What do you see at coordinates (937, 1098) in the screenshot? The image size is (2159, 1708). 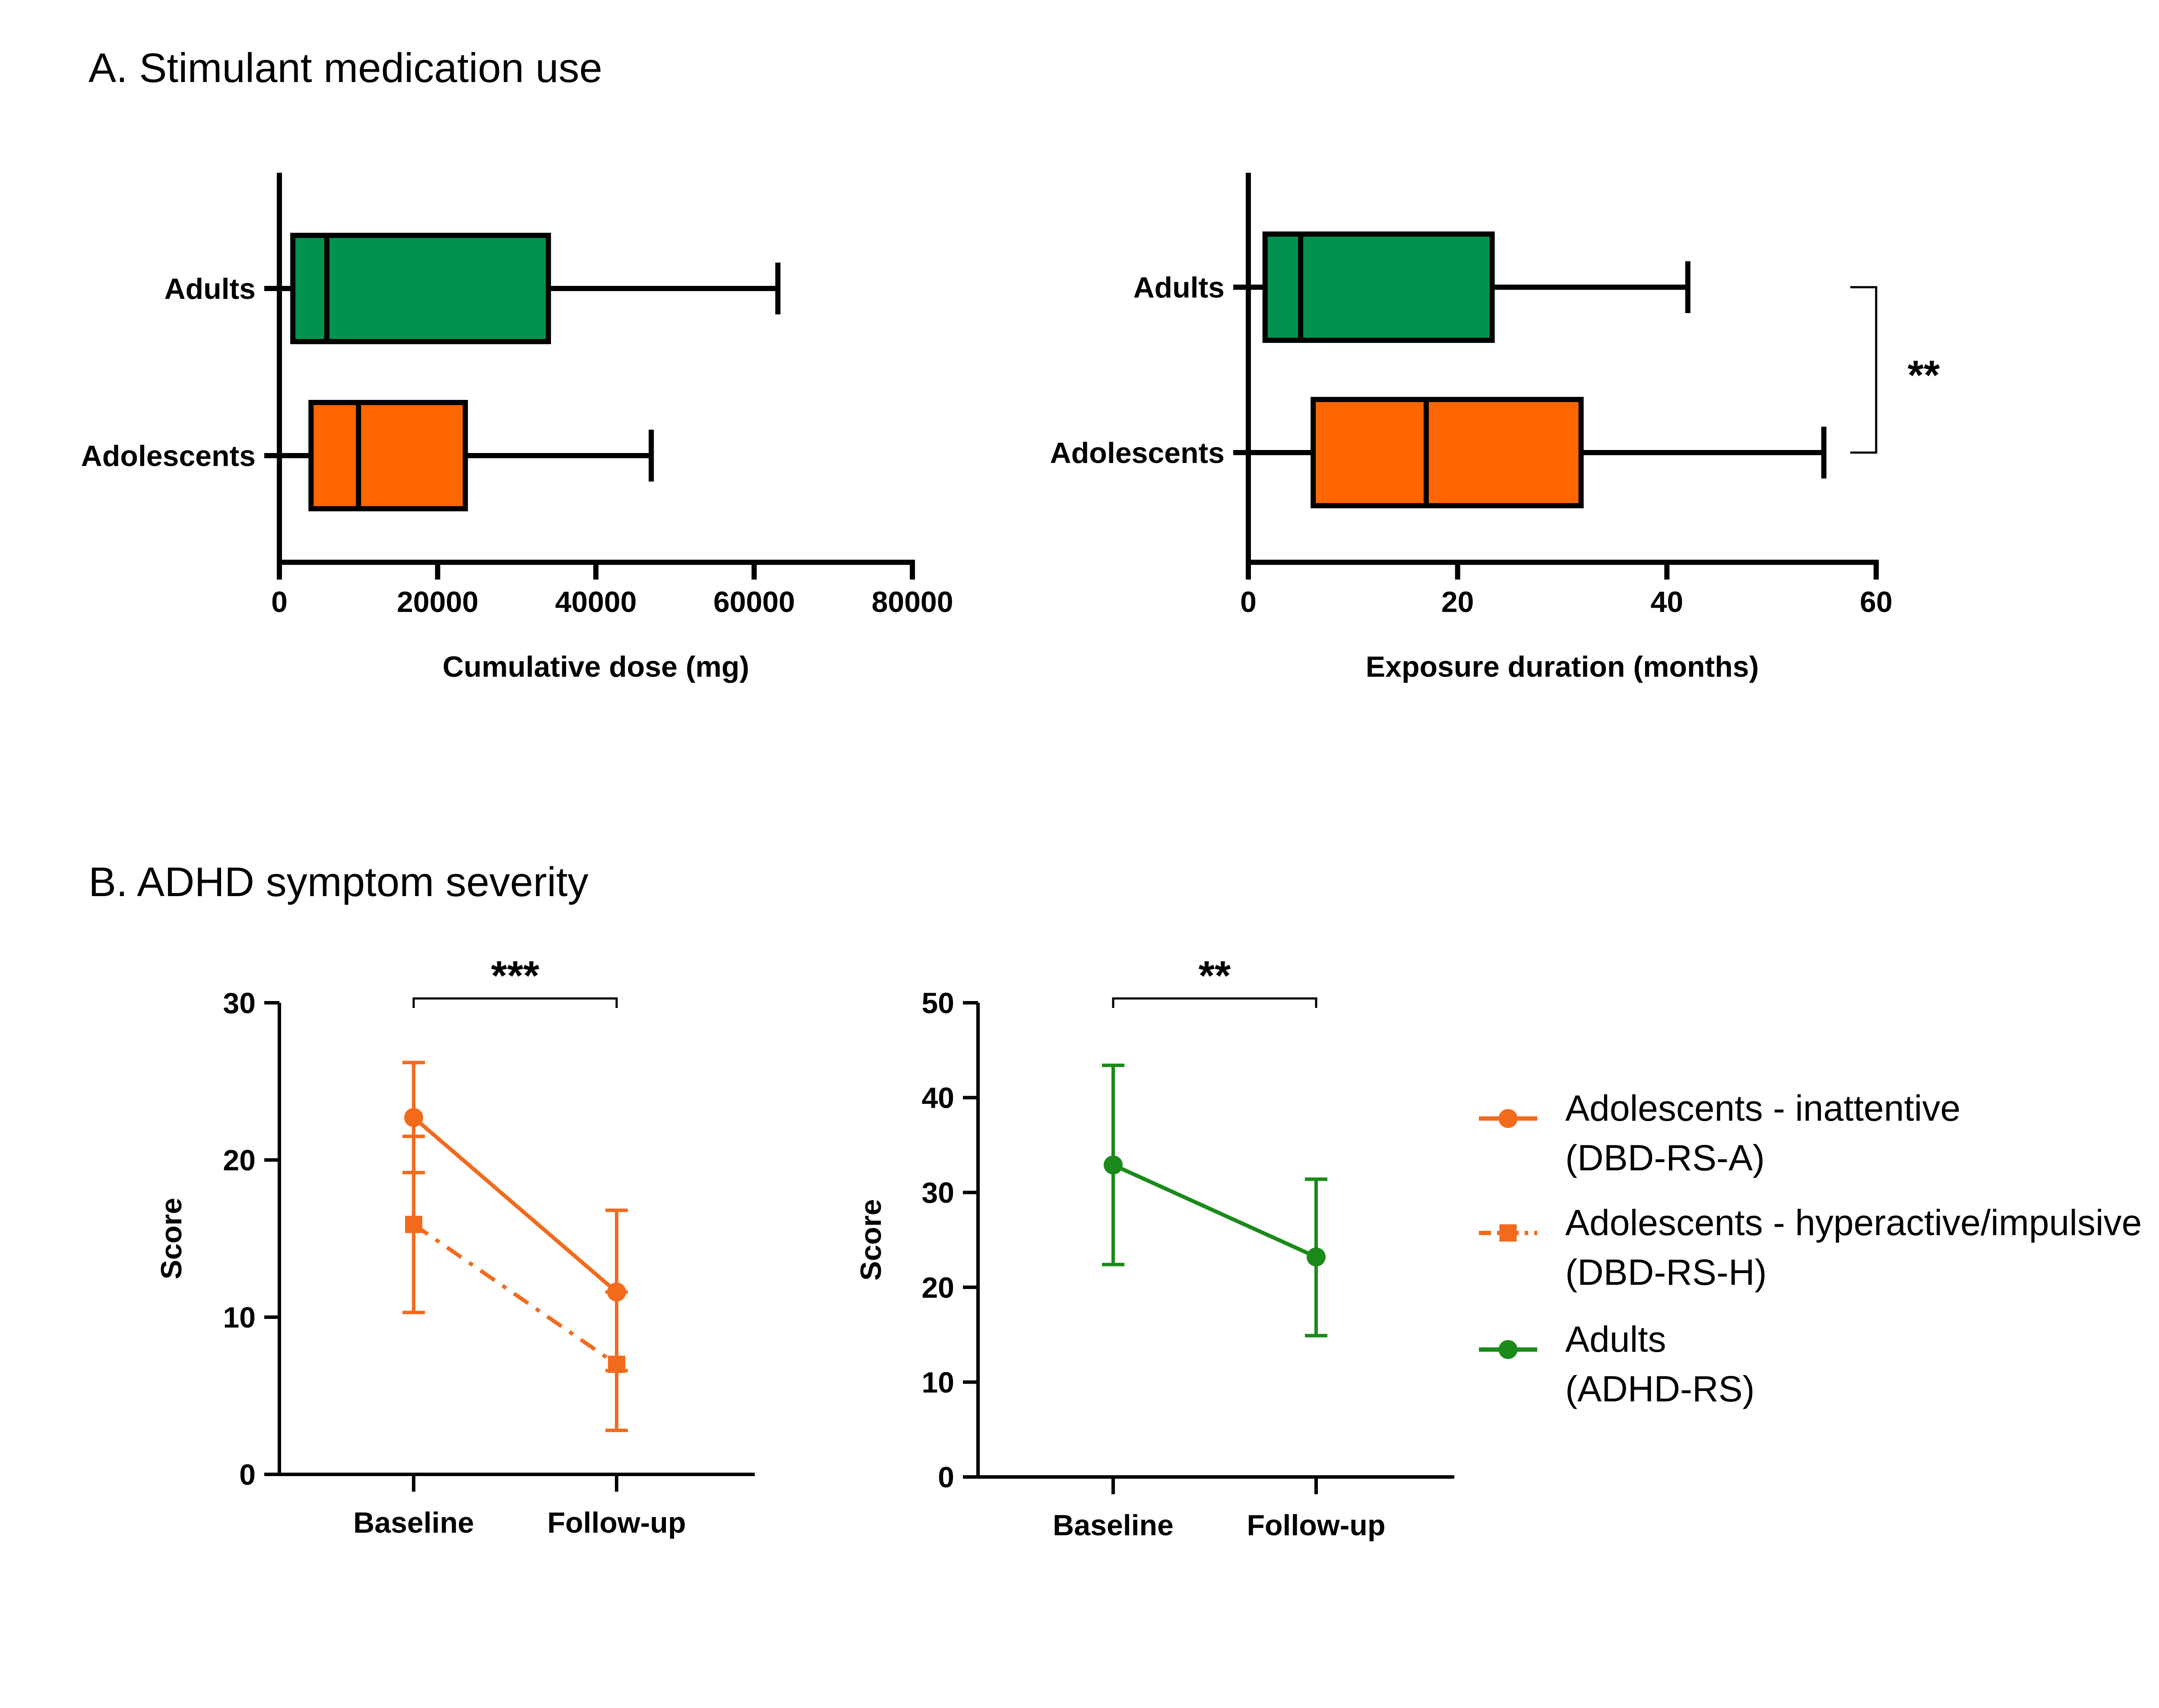 I see `y-tick-label: 40` at bounding box center [937, 1098].